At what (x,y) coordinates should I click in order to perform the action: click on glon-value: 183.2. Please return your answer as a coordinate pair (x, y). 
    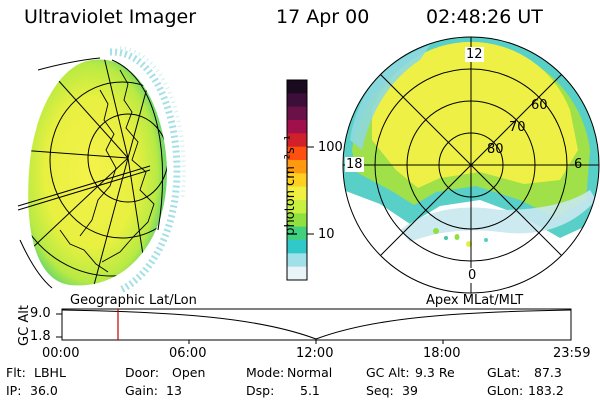
    Looking at the image, I should click on (546, 390).